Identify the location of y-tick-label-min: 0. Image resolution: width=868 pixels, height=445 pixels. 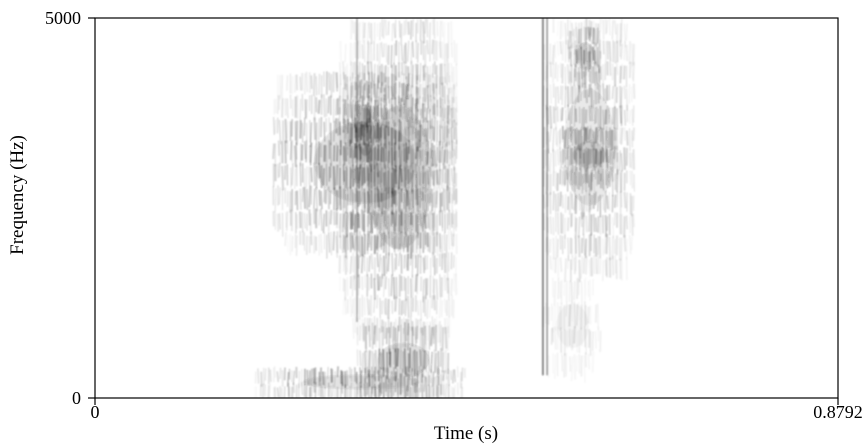
(76, 398).